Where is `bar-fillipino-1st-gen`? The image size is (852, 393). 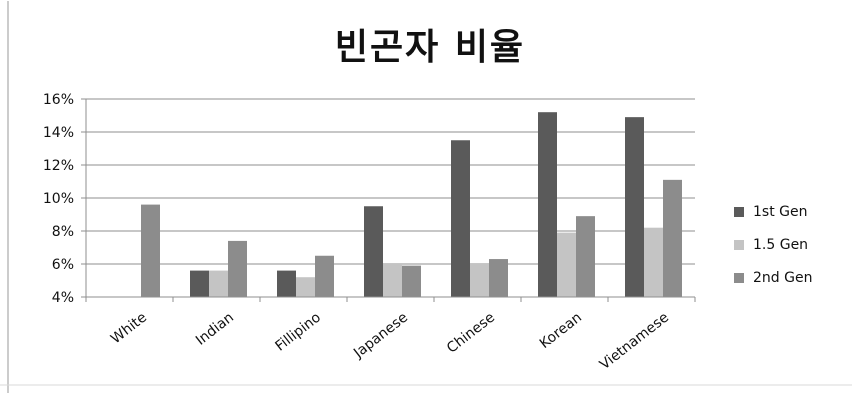
bar-fillipino-1st-gen is located at coordinates (286, 283).